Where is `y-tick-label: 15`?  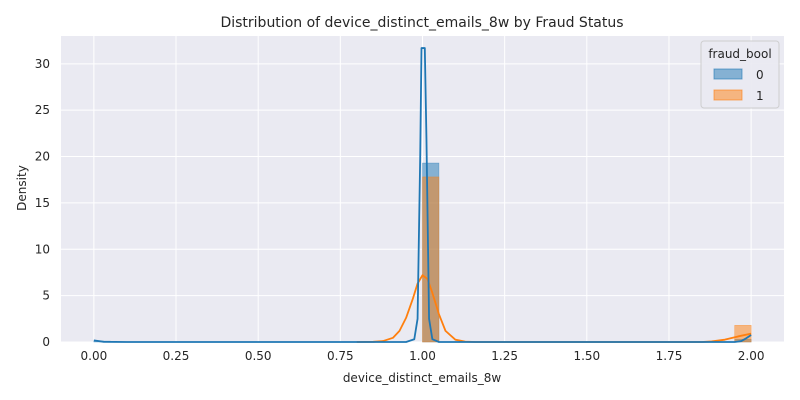
y-tick-label: 15 is located at coordinates (42, 203).